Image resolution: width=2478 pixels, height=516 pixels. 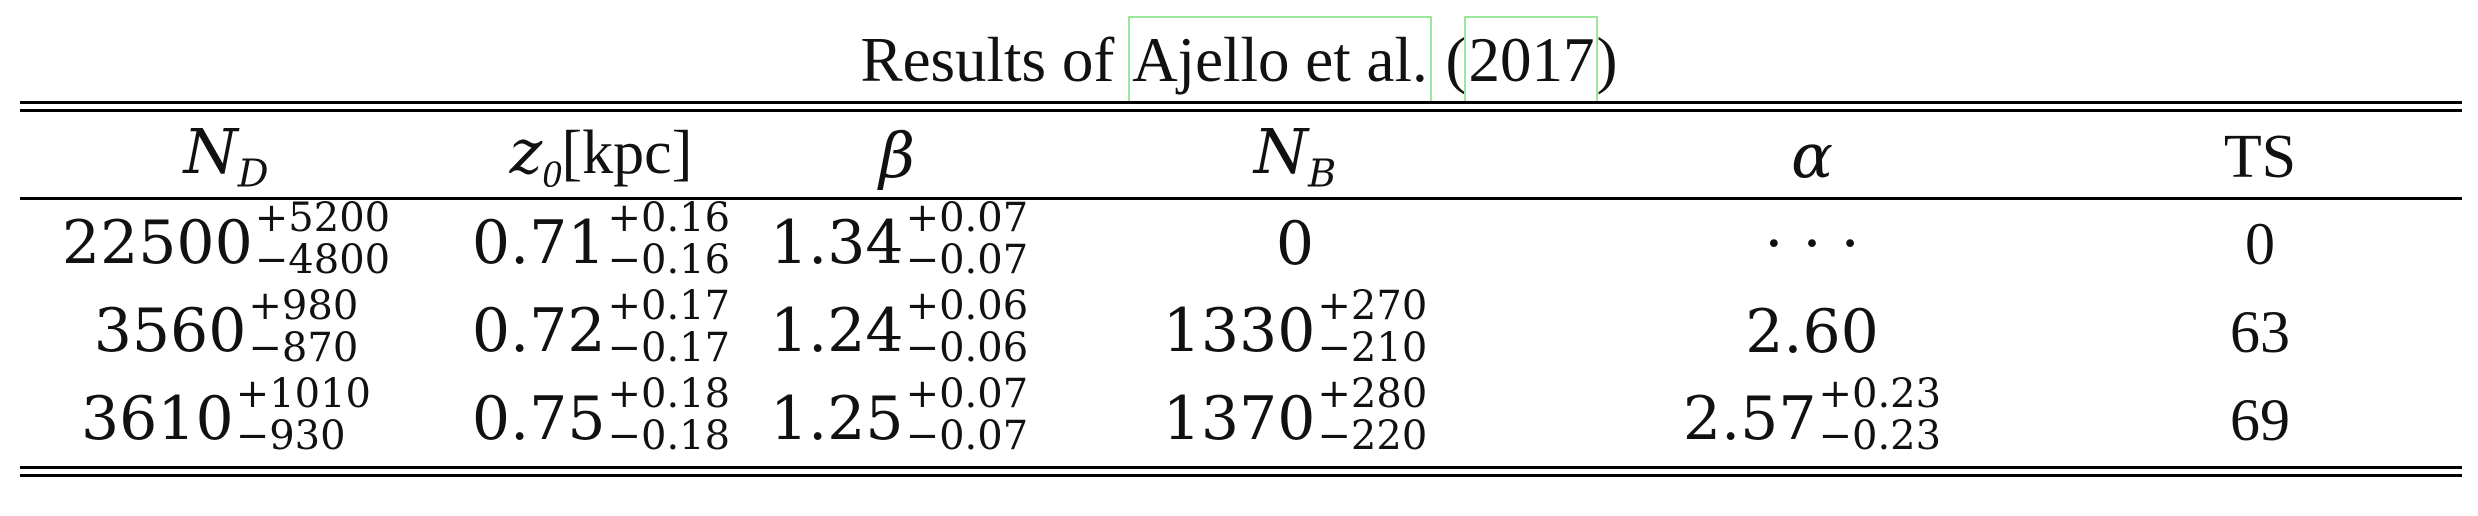 What do you see at coordinates (601, 327) in the screenshot?
I see `cell-z0: 0.72 +0.17 −0.17` at bounding box center [601, 327].